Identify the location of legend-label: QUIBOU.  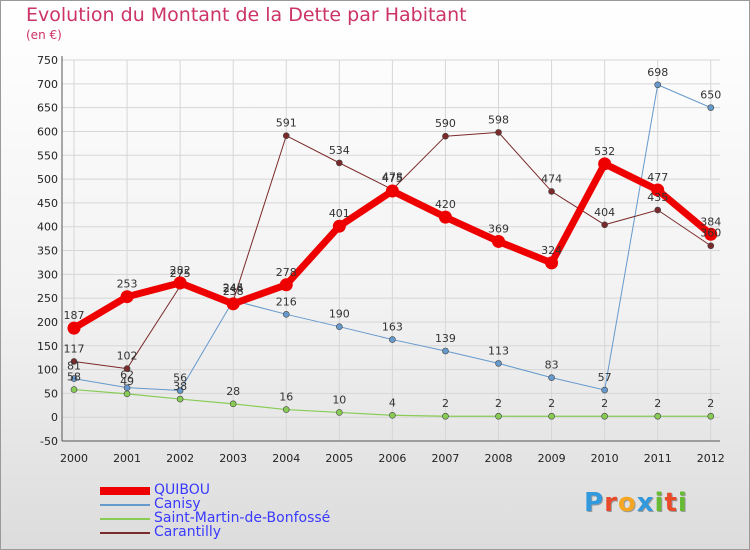
(182, 490).